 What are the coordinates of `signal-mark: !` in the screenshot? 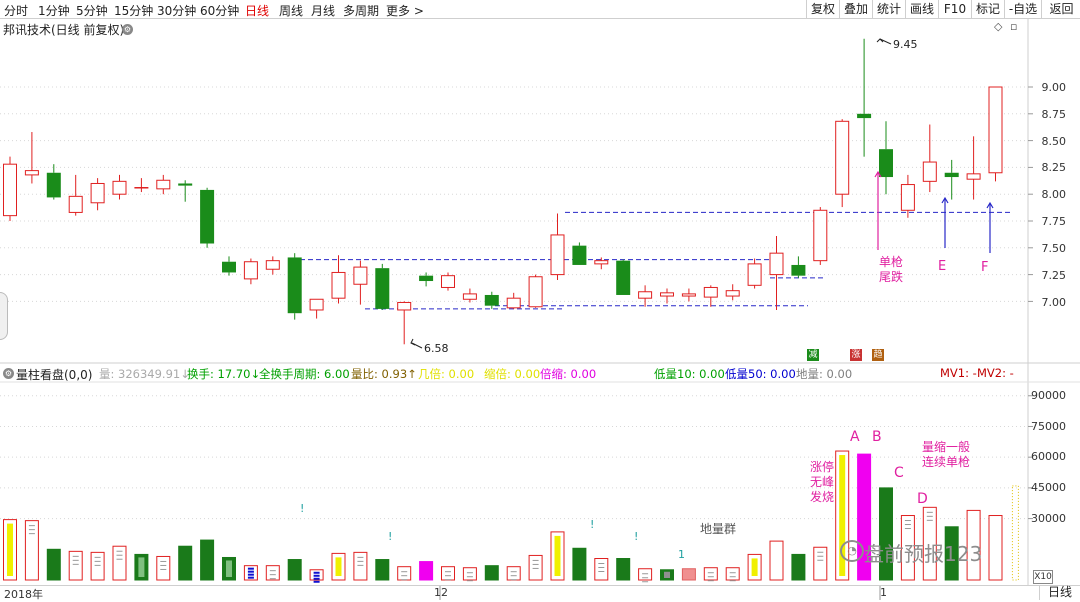 It's located at (636, 536).